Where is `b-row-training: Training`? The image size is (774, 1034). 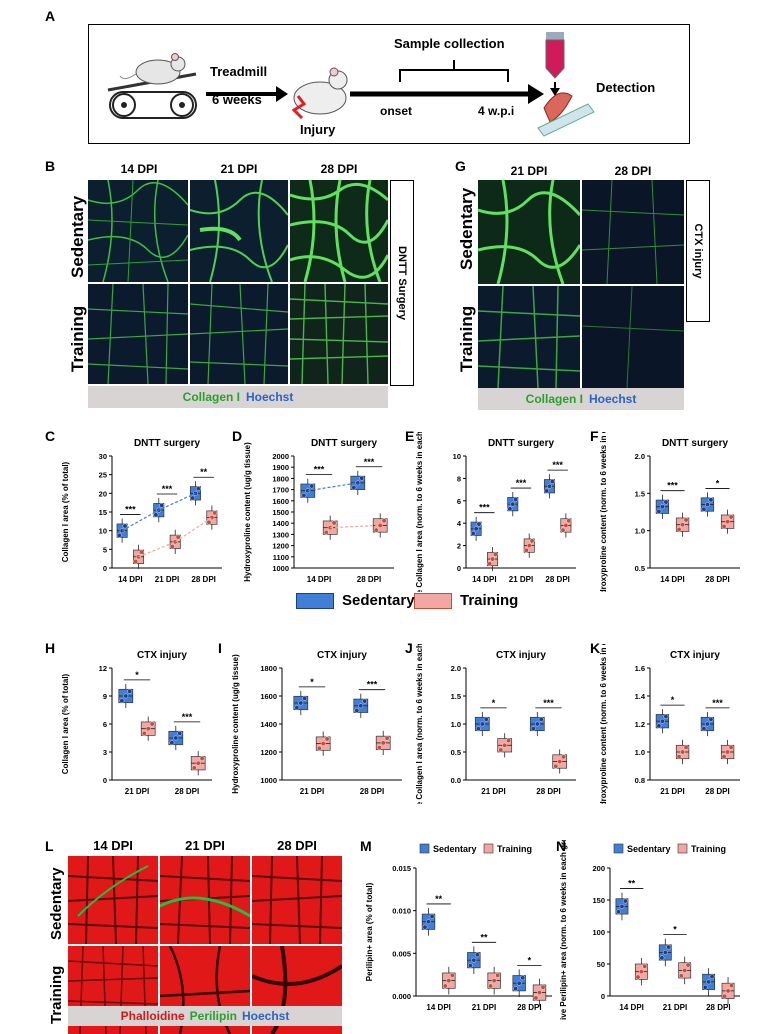 b-row-training: Training is located at coordinates (77, 338).